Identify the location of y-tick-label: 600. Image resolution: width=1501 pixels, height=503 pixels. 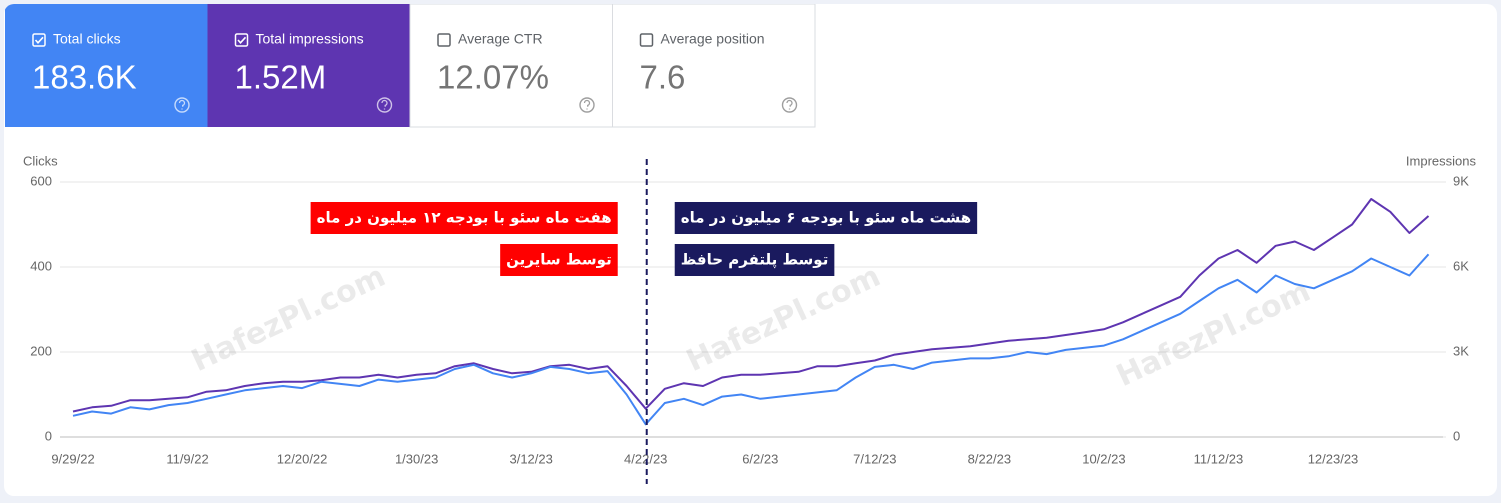
(41, 180).